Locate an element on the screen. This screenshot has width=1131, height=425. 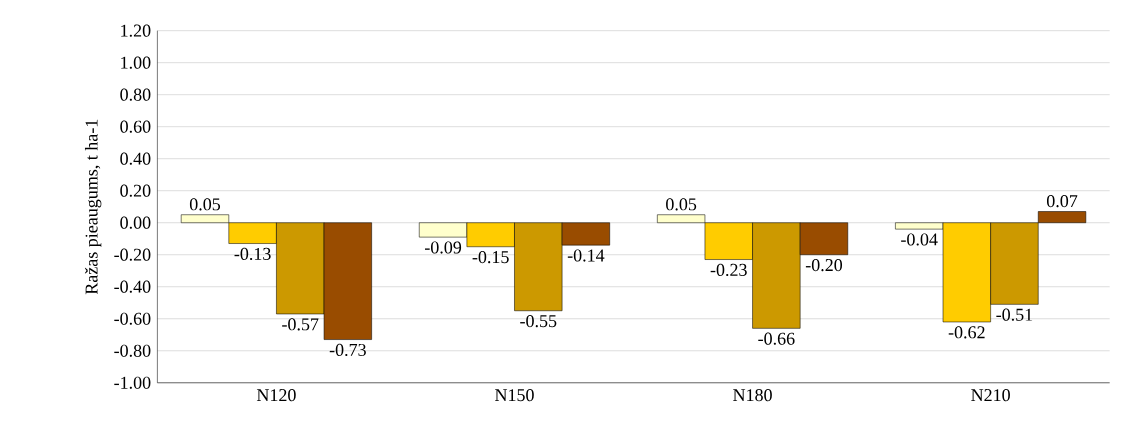
y-tick-label: 0.20 is located at coordinates (135, 190).